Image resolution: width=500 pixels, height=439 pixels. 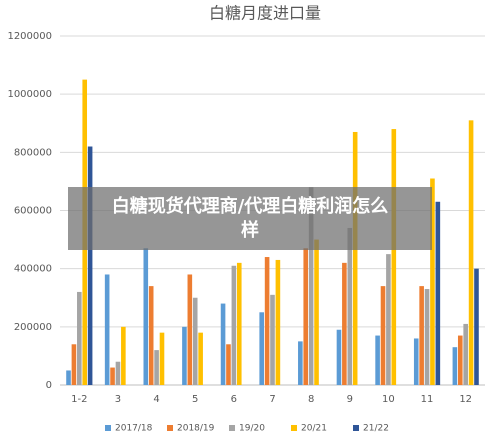 What do you see at coordinates (33, 211) in the screenshot?
I see `y-tick-label: 600000` at bounding box center [33, 211].